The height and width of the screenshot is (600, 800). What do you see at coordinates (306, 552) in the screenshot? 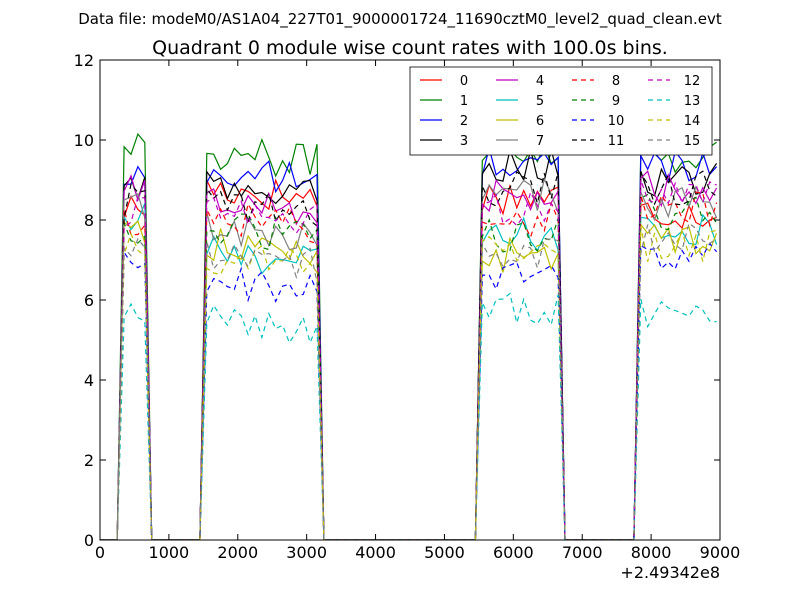
I see `x-tick-label: 3000` at bounding box center [306, 552].